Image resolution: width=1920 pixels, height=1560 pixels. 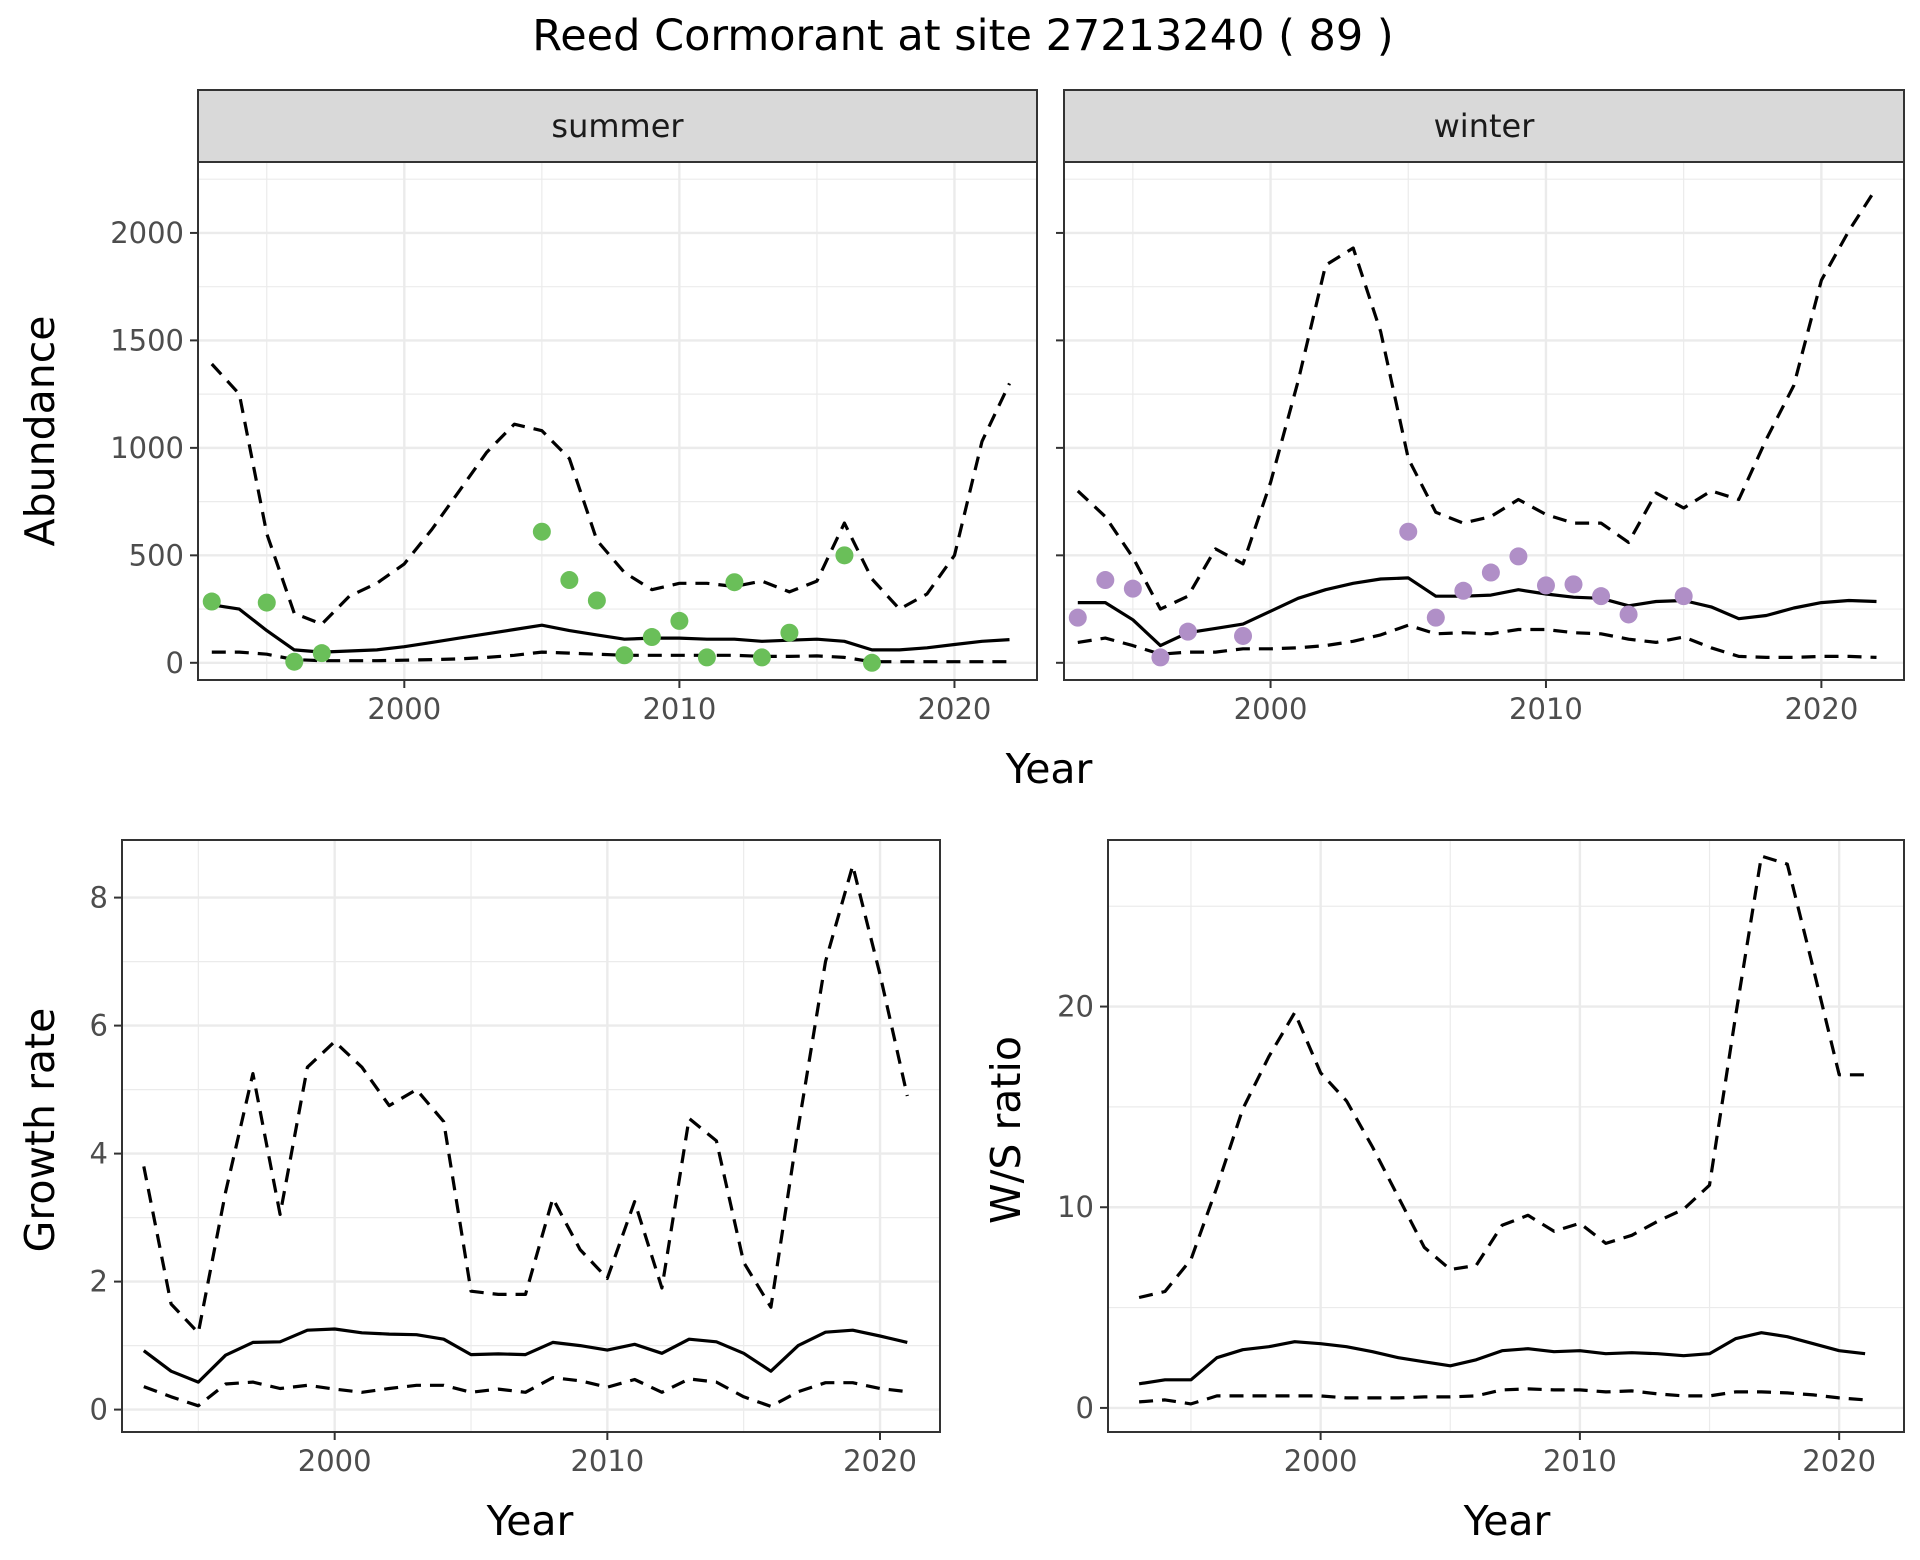 What do you see at coordinates (1507, 1521) in the screenshot?
I see `x-axis-title-ratio: Year` at bounding box center [1507, 1521].